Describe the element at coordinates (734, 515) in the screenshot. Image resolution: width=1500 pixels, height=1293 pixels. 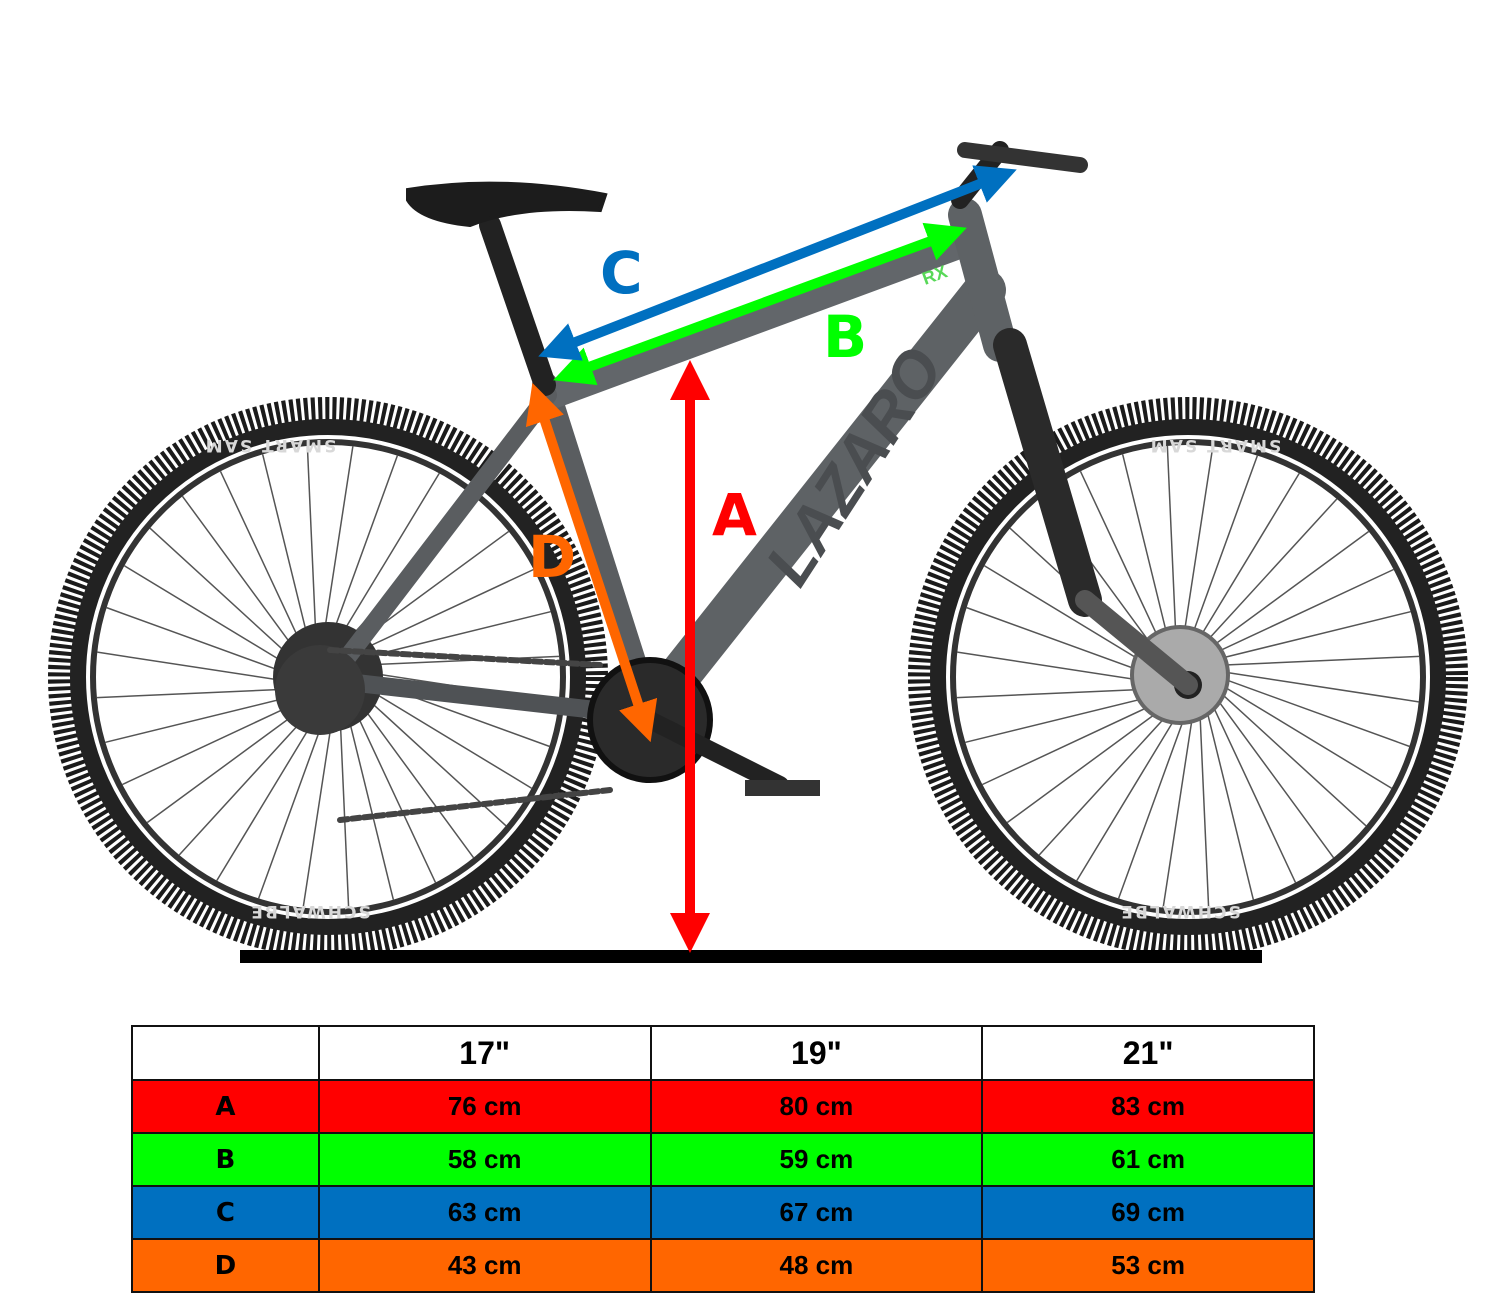
I see `label-a: A` at that location.